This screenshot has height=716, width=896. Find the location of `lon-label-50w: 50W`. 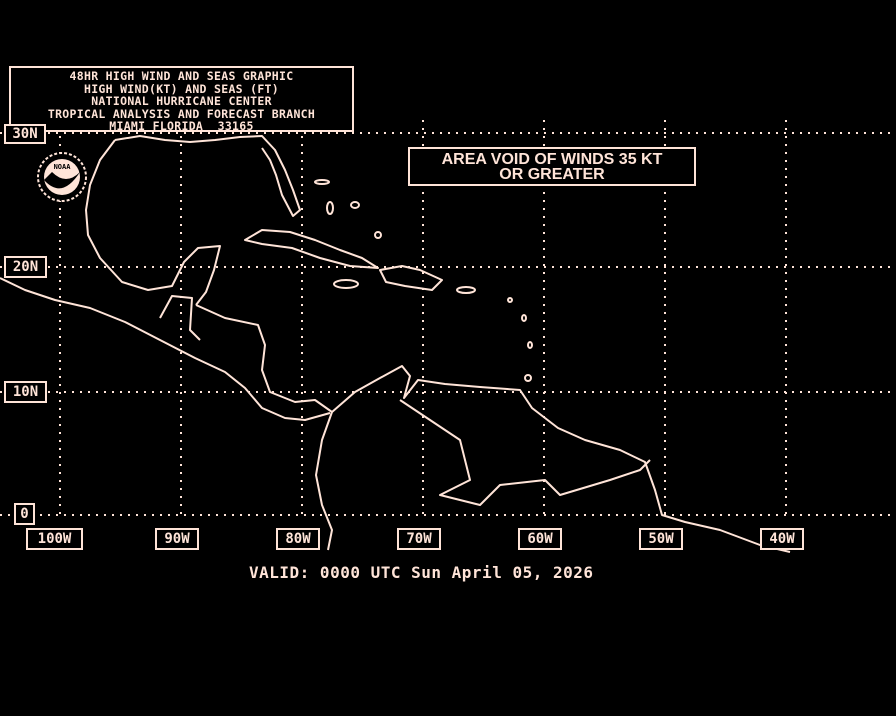

lon-label-50w: 50W is located at coordinates (661, 539).